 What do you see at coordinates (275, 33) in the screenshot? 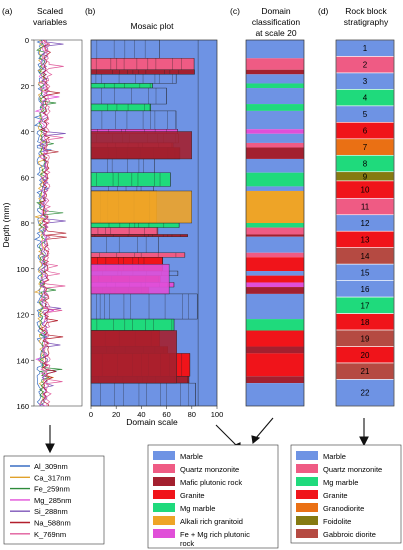
I see `panel-c-title-line3: at scale 20` at bounding box center [275, 33].